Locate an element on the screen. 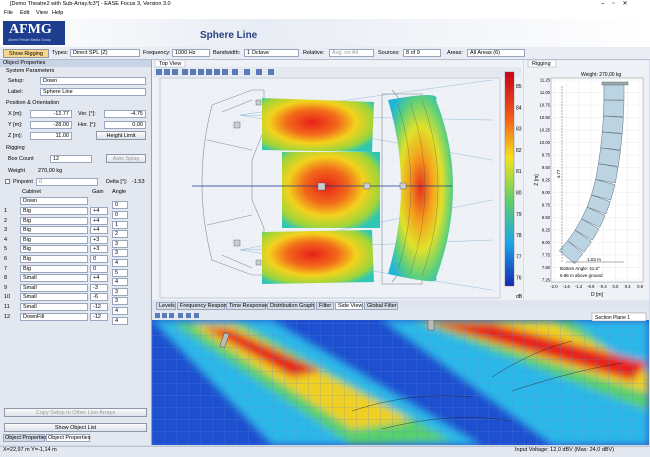 The height and width of the screenshot is (457, 650). y-tick-label: 8.00 is located at coordinates (546, 242).